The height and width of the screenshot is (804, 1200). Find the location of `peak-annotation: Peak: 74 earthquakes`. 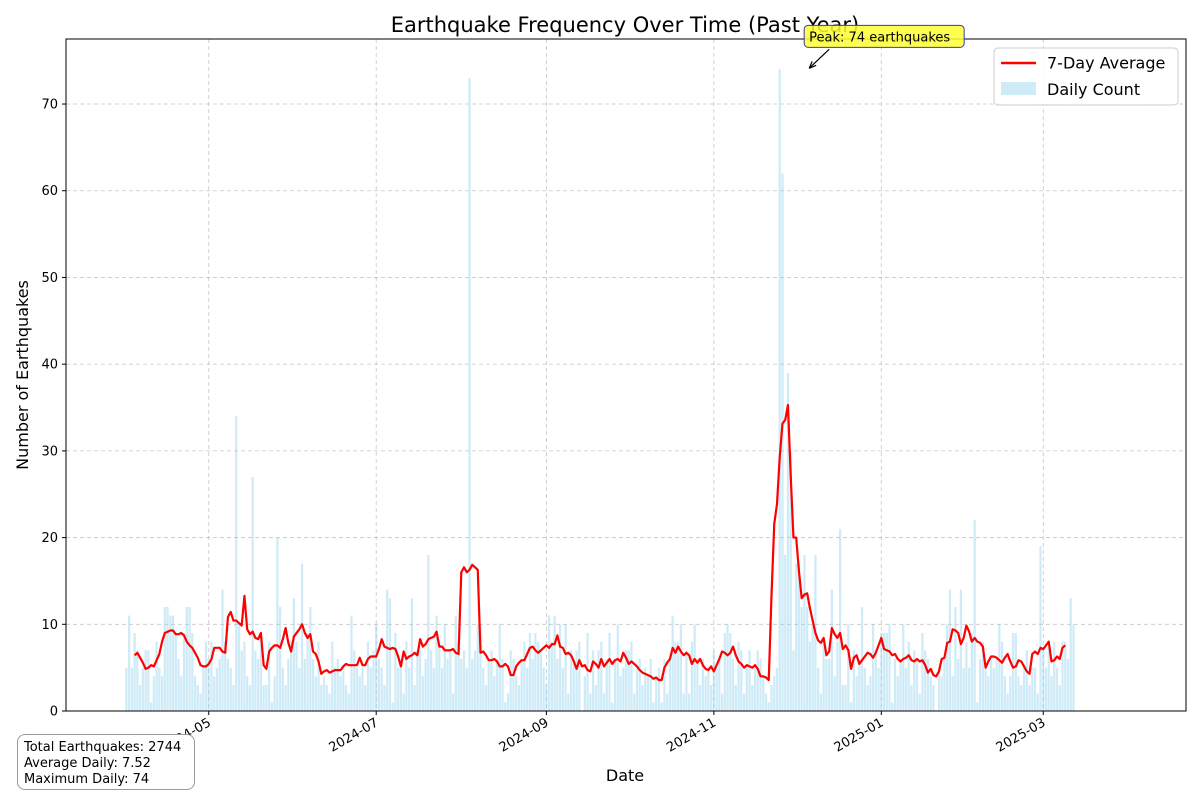

peak-annotation: Peak: 74 earthquakes is located at coordinates (884, 46).